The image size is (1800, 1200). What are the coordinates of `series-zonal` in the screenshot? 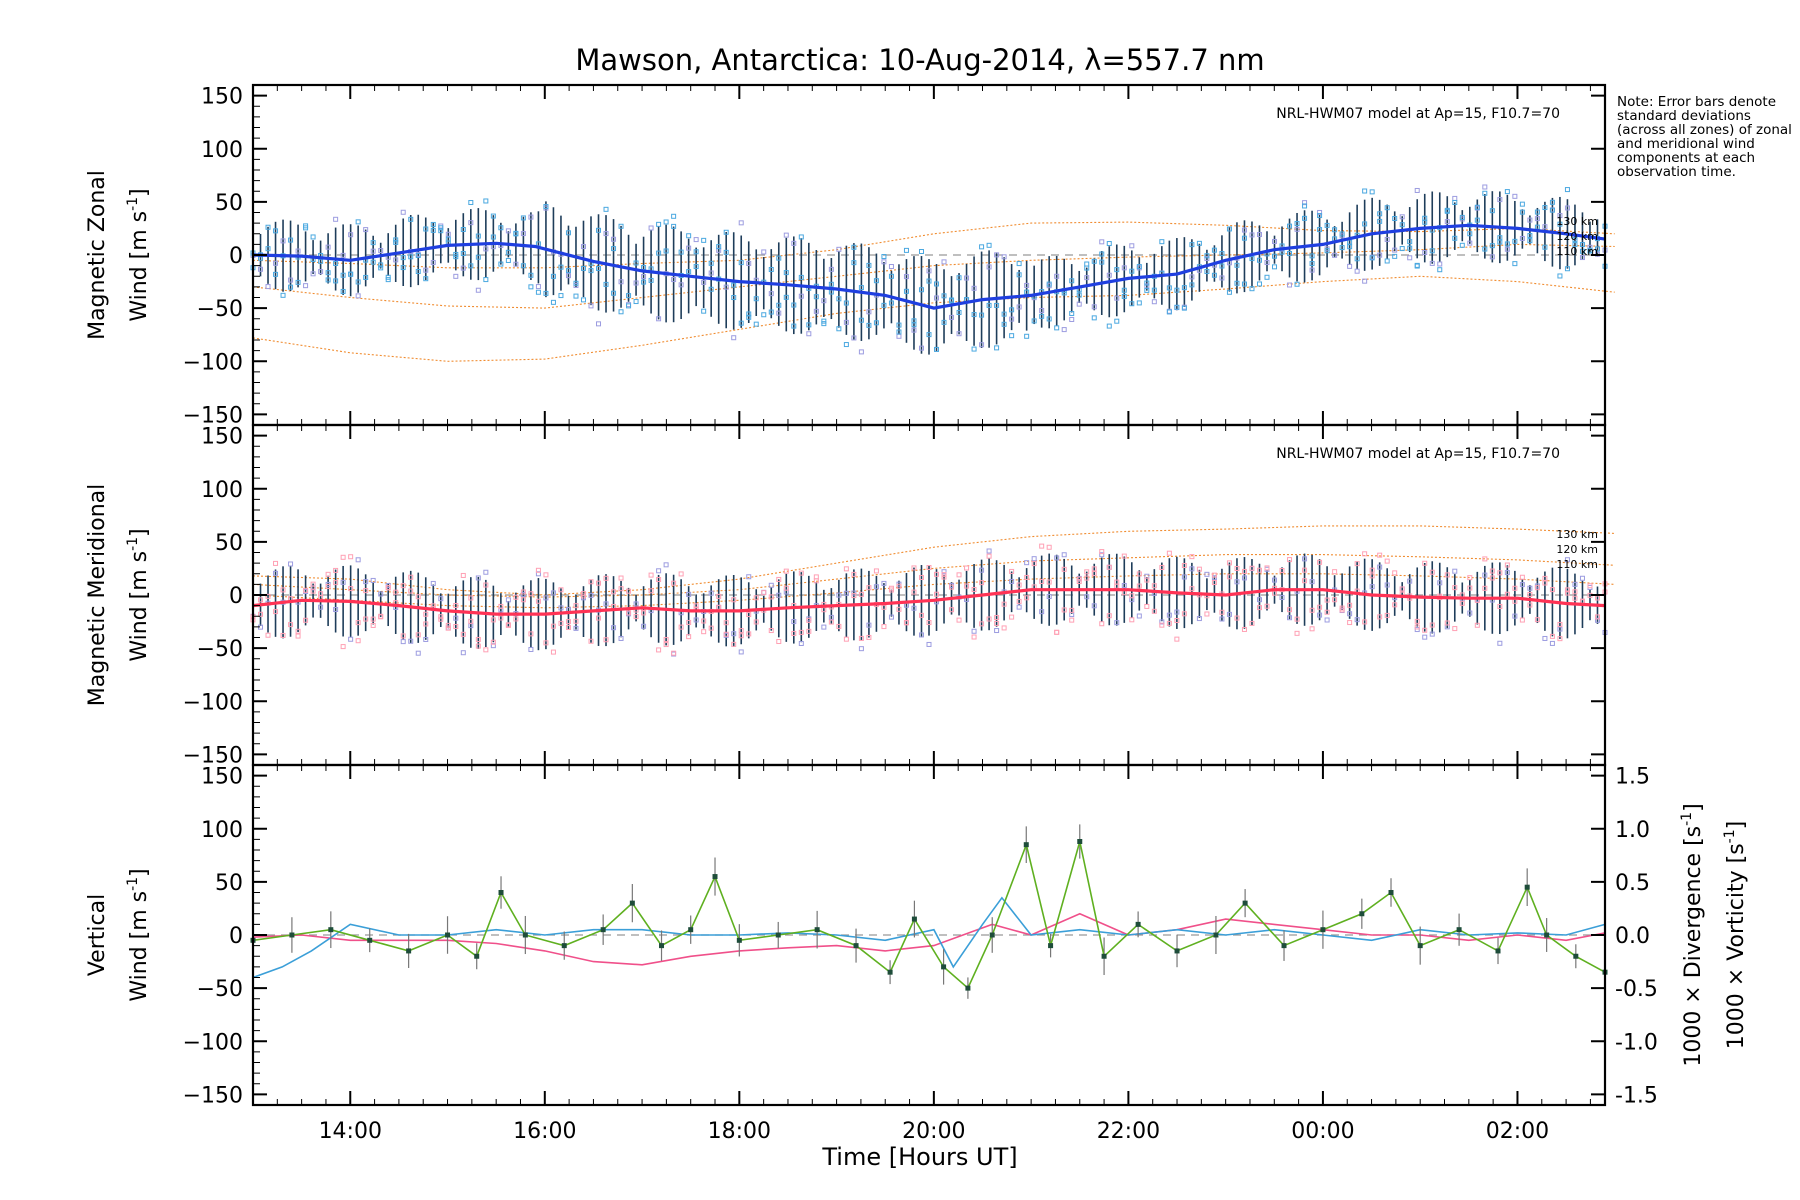 It's located at (929, 266).